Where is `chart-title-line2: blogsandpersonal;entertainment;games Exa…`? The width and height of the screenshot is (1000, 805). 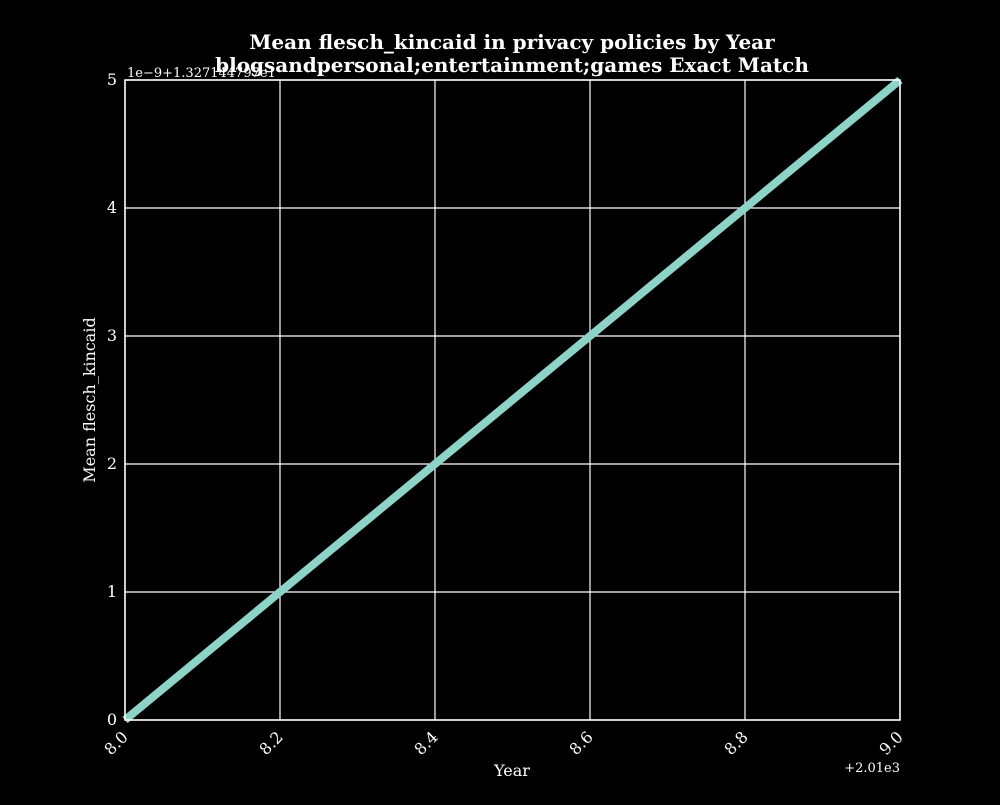 chart-title-line2: blogsandpersonal;entertainment;games Exa… is located at coordinates (512, 65).